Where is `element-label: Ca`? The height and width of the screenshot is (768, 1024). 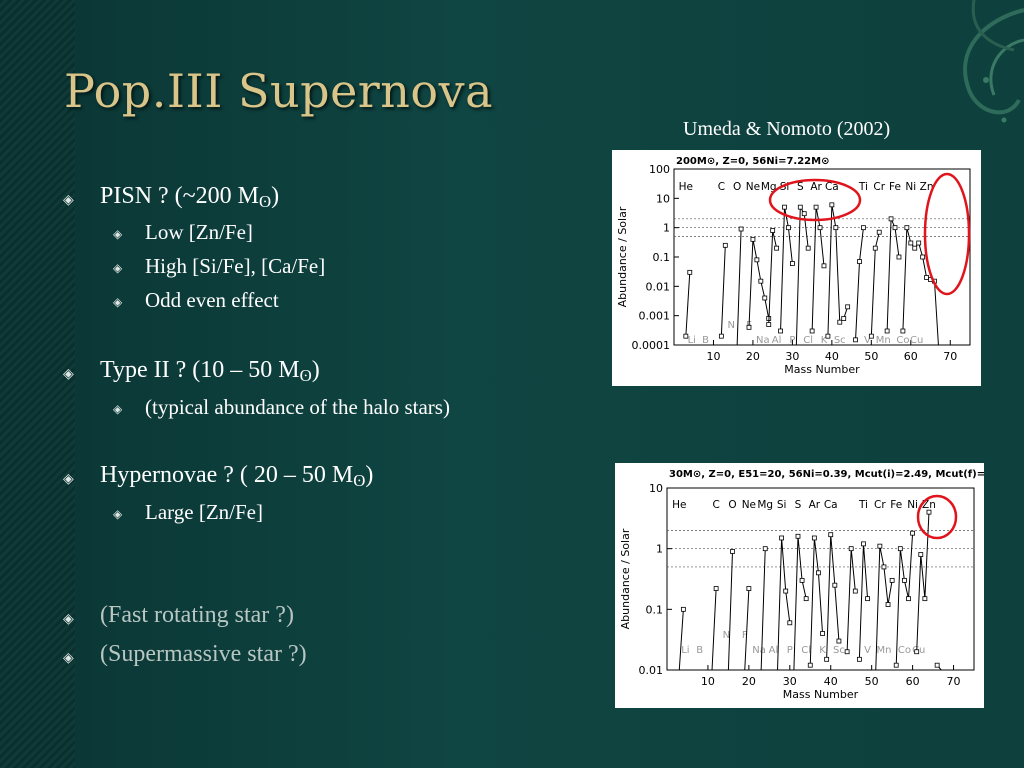
element-label: Ca is located at coordinates (831, 505).